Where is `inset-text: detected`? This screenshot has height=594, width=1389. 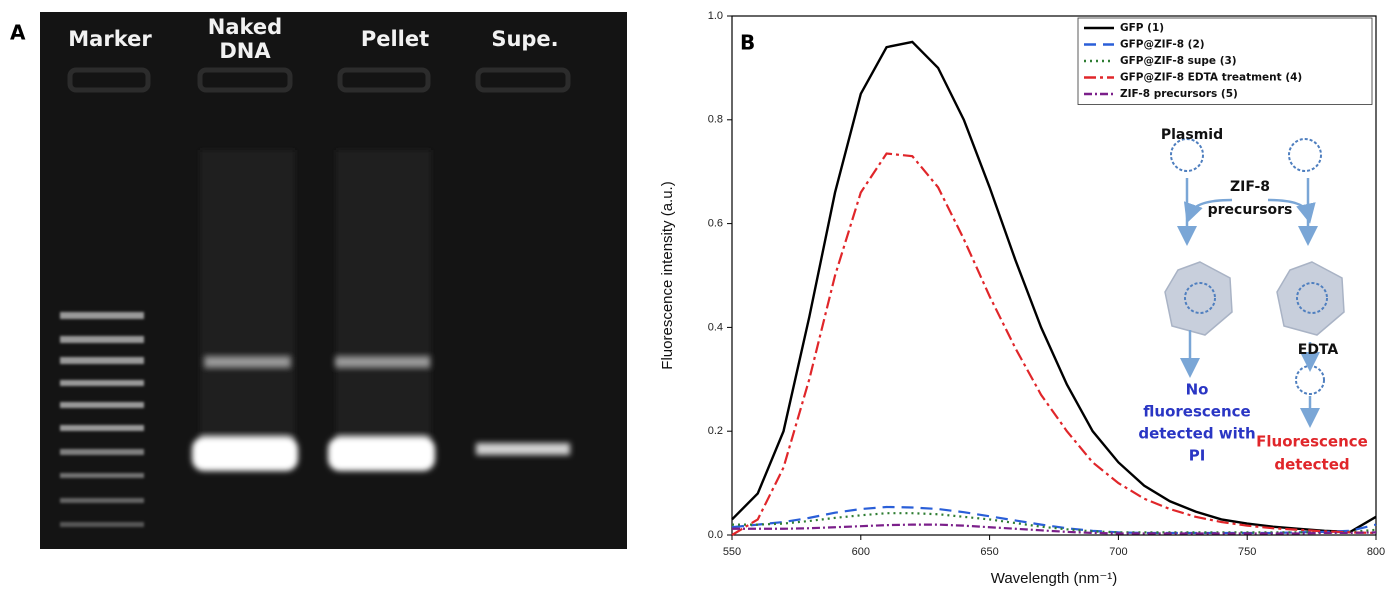 inset-text: detected is located at coordinates (1311, 465).